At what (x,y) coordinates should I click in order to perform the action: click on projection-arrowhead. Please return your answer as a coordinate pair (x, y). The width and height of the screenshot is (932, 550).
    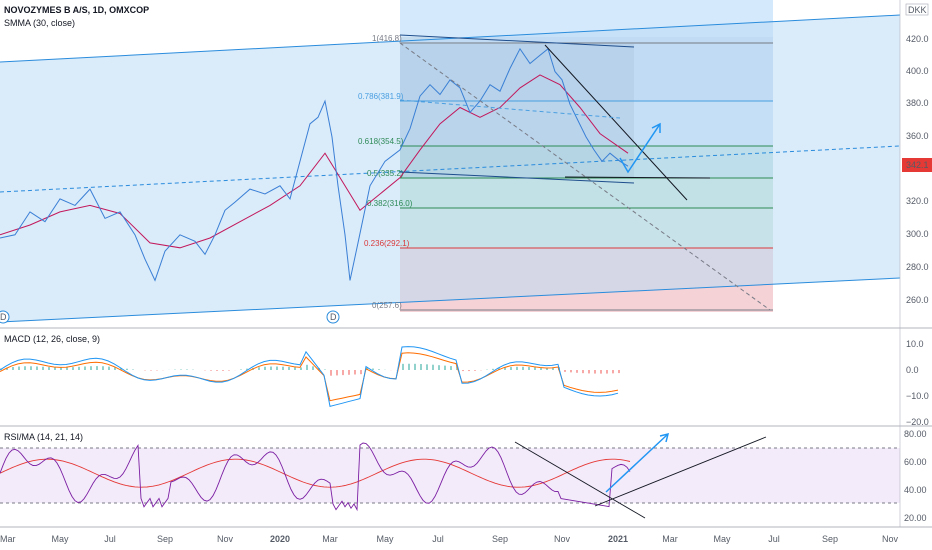
    Looking at the image, I should click on (656, 127).